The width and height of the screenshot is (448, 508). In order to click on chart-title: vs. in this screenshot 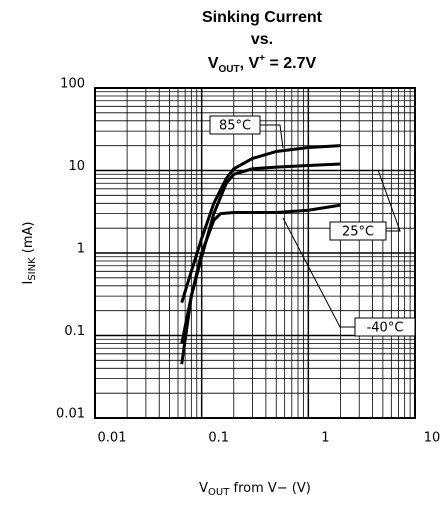, I will do `click(262, 39)`.